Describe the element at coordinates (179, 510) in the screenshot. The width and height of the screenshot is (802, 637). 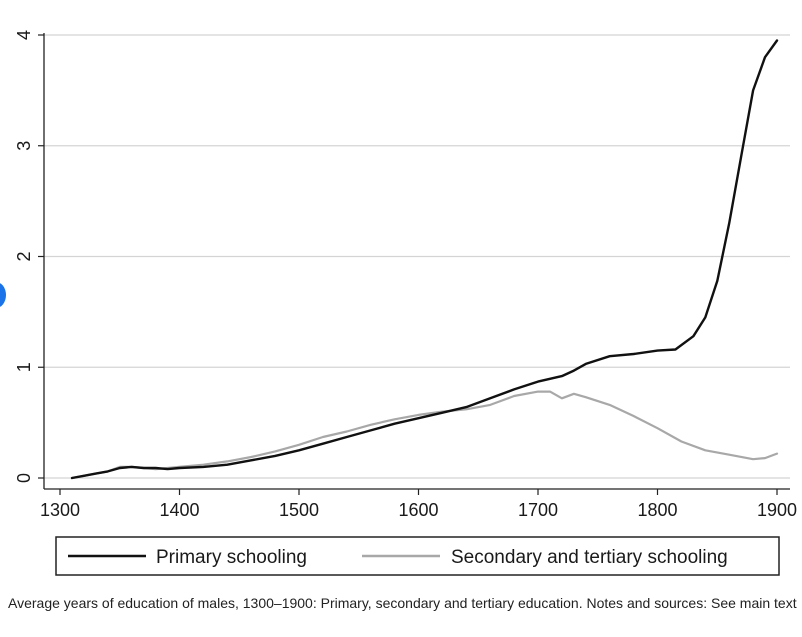
I see `x-tick-label-1400: 1400` at that location.